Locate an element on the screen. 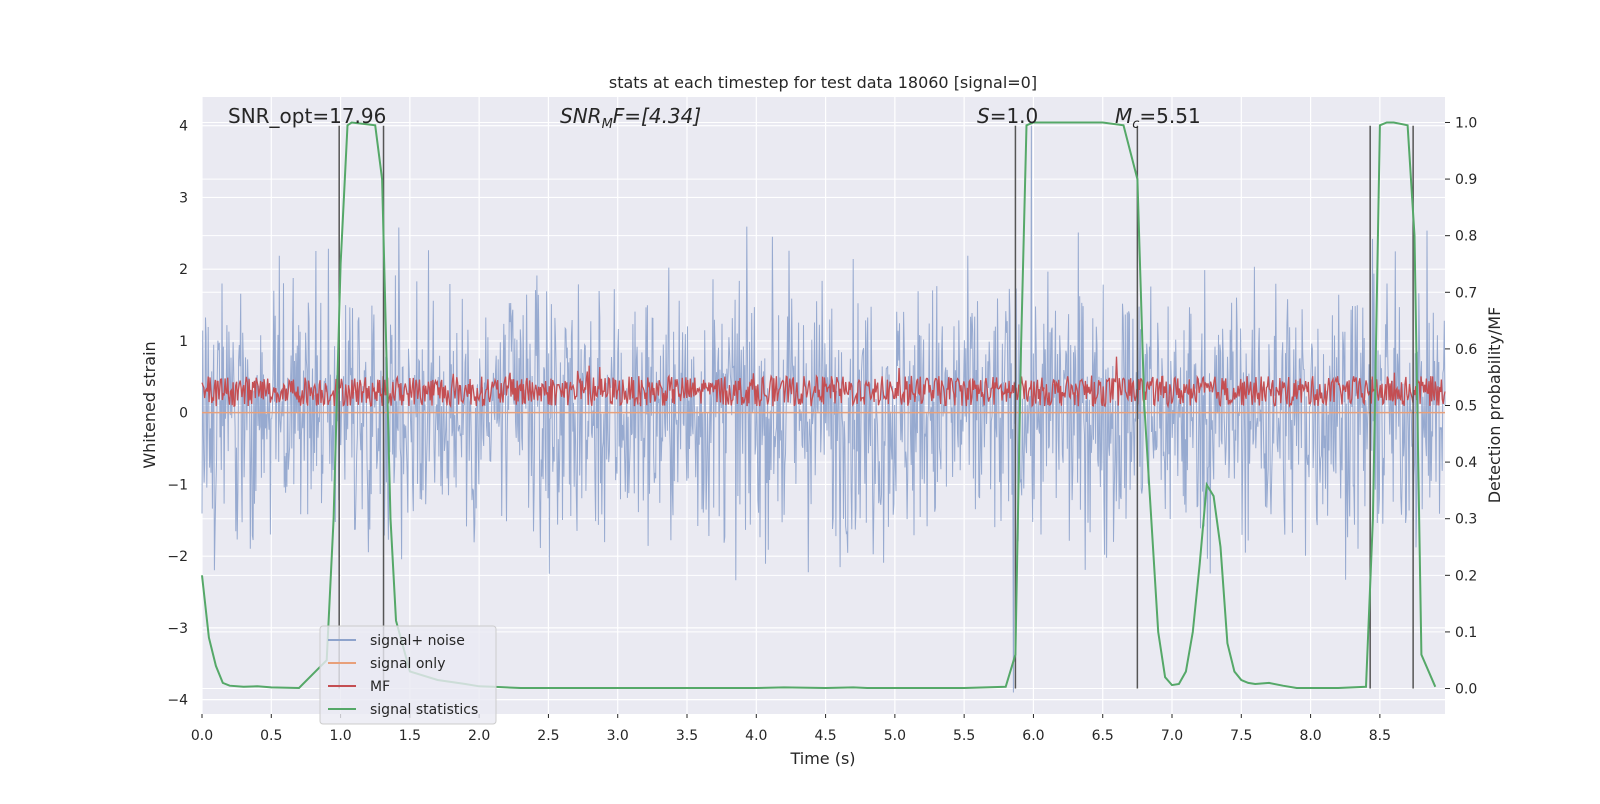  x-tick-label: 1.5 is located at coordinates (410, 736).